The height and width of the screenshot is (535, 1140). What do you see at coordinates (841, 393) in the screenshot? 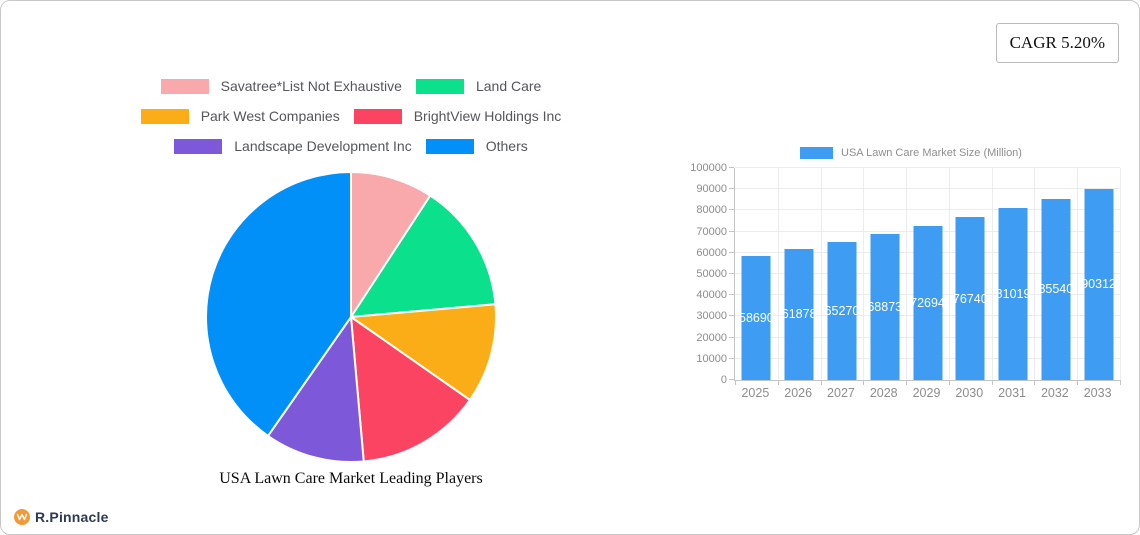
I see `x-axis-label-2027: 2027` at bounding box center [841, 393].